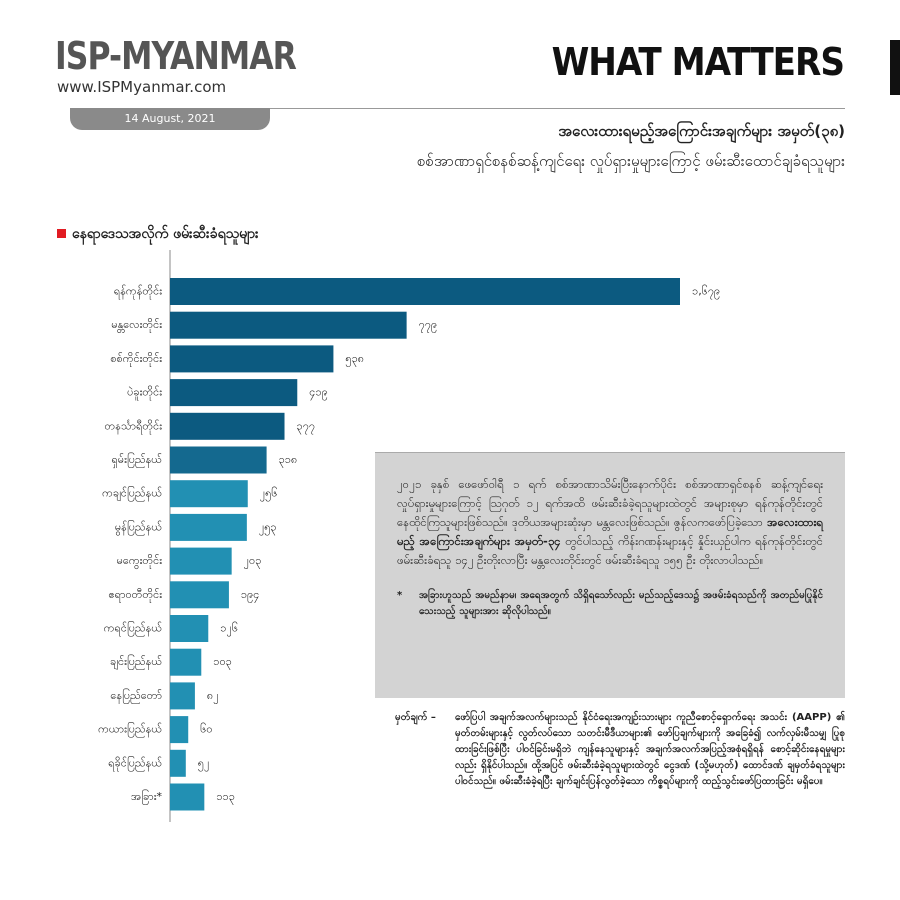 The height and width of the screenshot is (900, 900). I want to click on category-label: ဧရာဝတီတိုင်း, so click(135, 595).